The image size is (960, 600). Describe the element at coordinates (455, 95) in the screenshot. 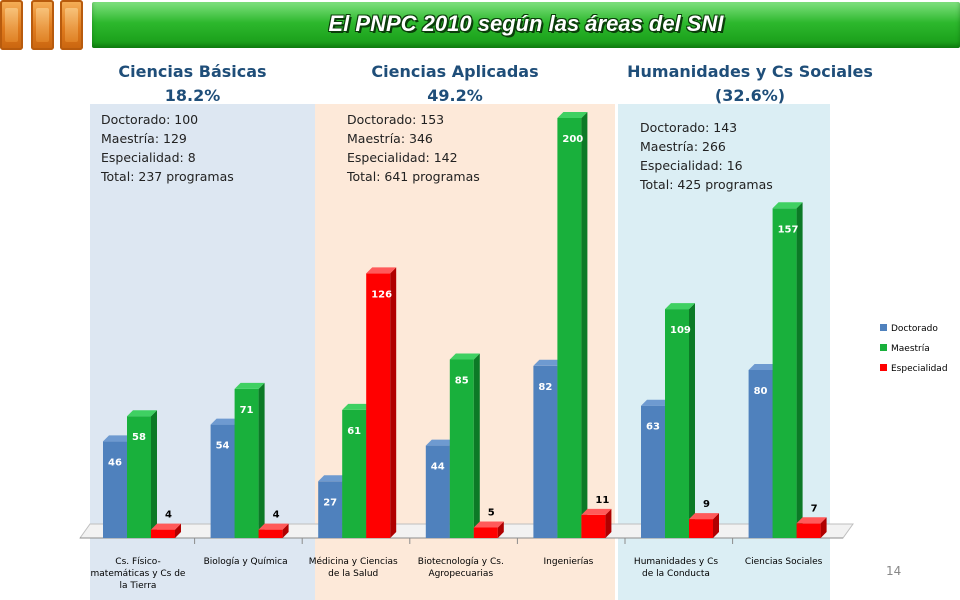

I see `area-percent-aplicadas: 49.2%` at that location.